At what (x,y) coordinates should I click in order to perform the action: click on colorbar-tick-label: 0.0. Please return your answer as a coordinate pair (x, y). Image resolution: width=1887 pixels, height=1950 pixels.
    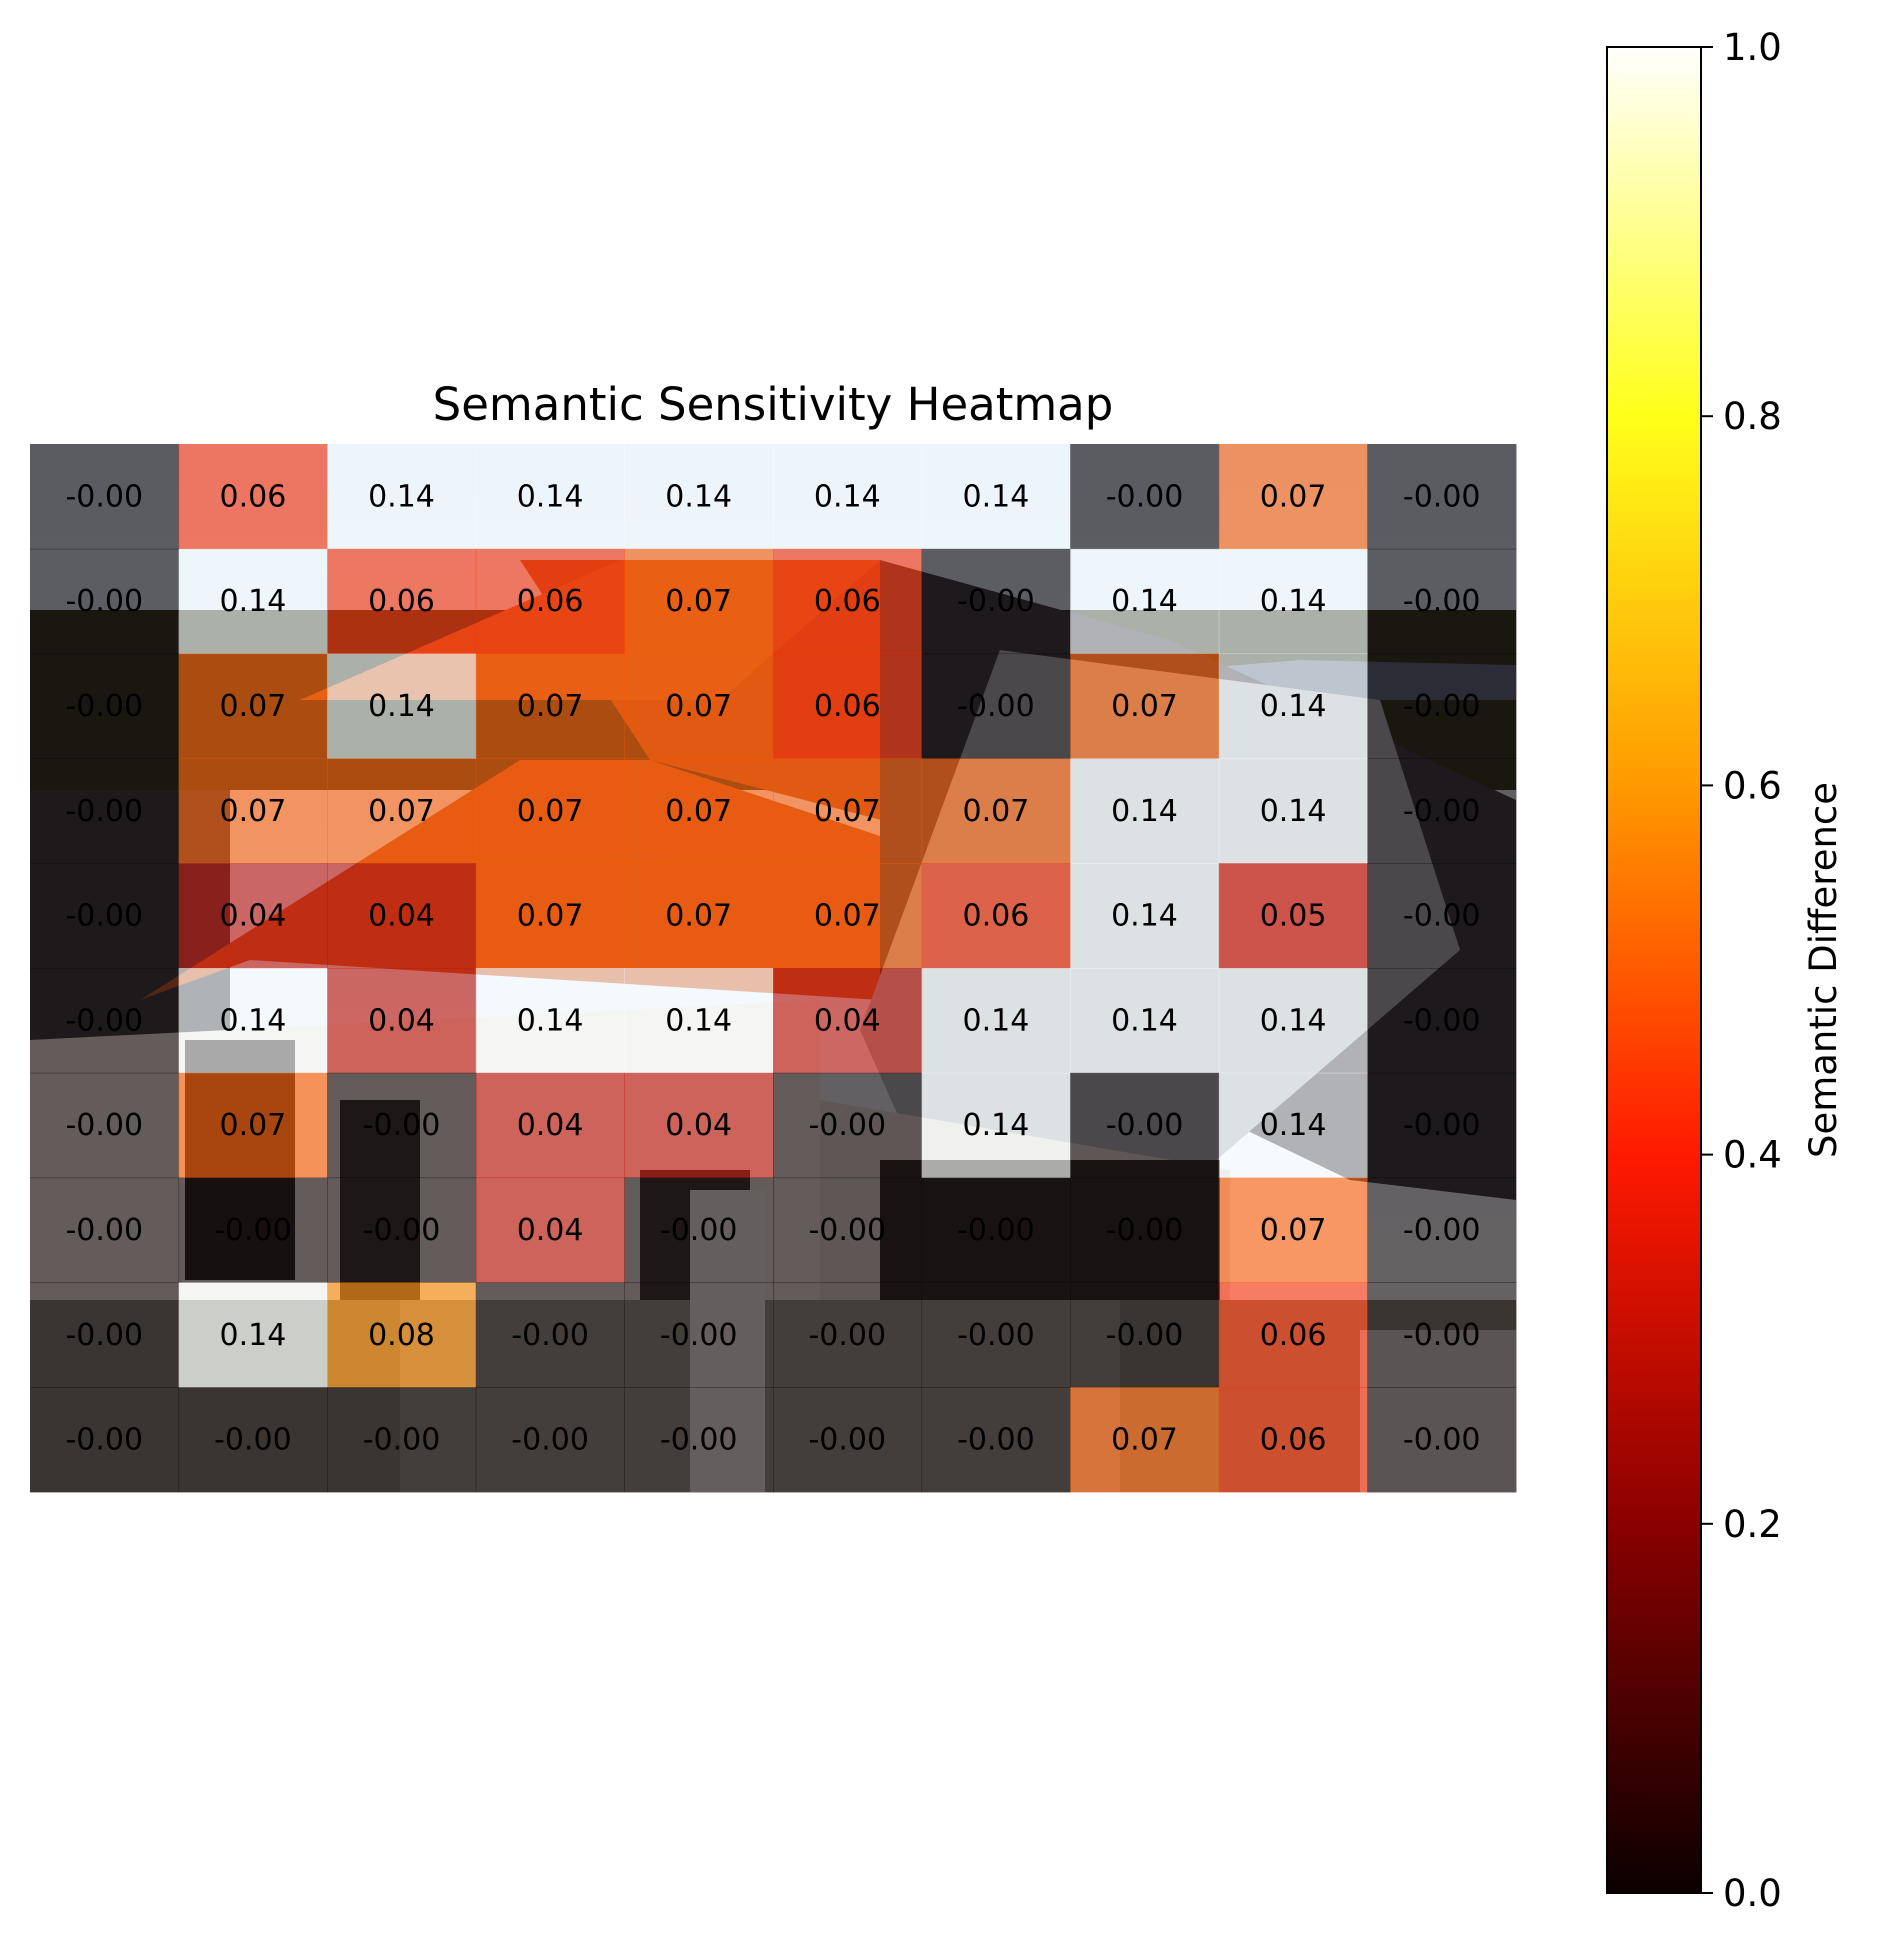
    Looking at the image, I should click on (1752, 1893).